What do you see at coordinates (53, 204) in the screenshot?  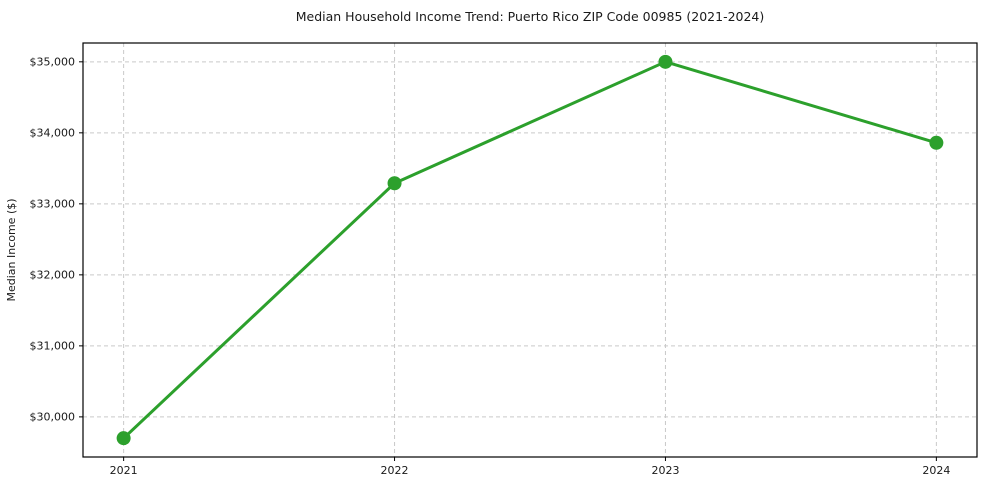 I see `y-tick-label: $33,000` at bounding box center [53, 204].